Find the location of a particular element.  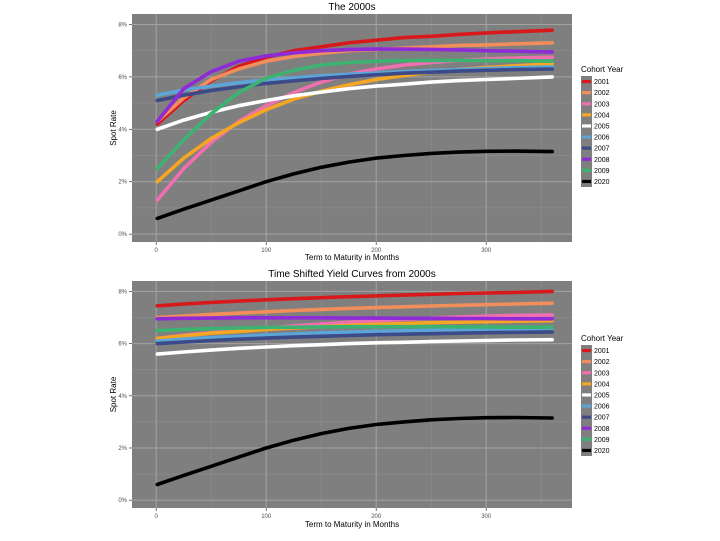

chart-title: The 2000s is located at coordinates (351, 7).